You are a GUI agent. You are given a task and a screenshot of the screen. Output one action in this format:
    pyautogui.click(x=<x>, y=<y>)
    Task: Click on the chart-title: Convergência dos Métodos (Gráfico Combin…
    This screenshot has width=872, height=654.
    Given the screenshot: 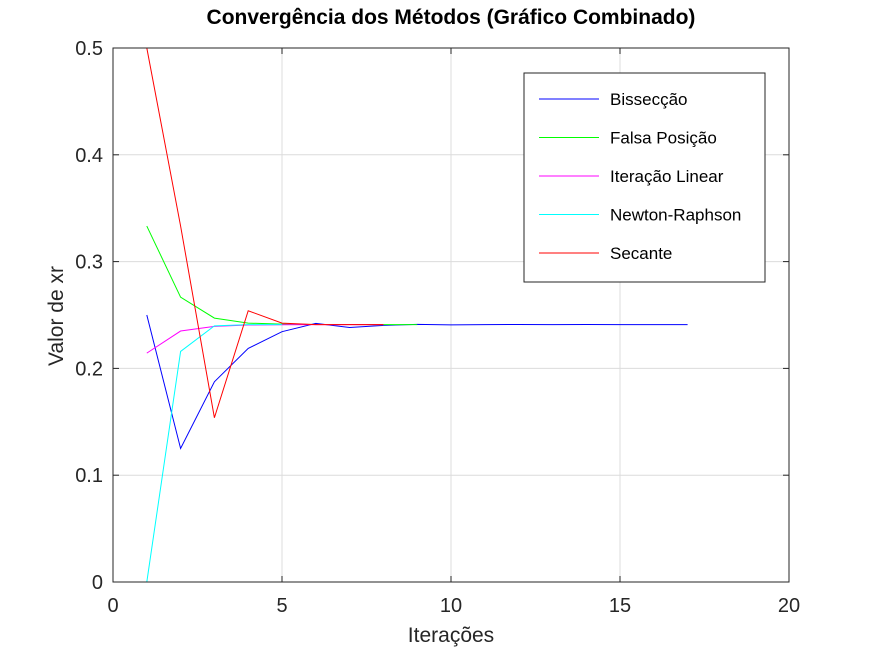 What is the action you would take?
    pyautogui.click(x=451, y=17)
    